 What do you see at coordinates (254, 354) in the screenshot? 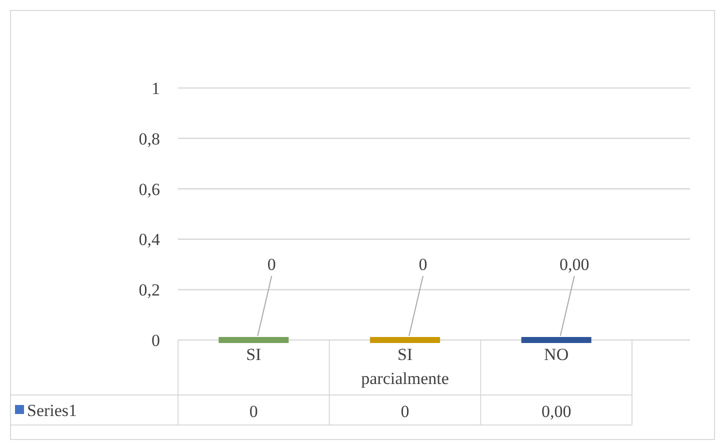
I see `x-tick-label: SI` at bounding box center [254, 354].